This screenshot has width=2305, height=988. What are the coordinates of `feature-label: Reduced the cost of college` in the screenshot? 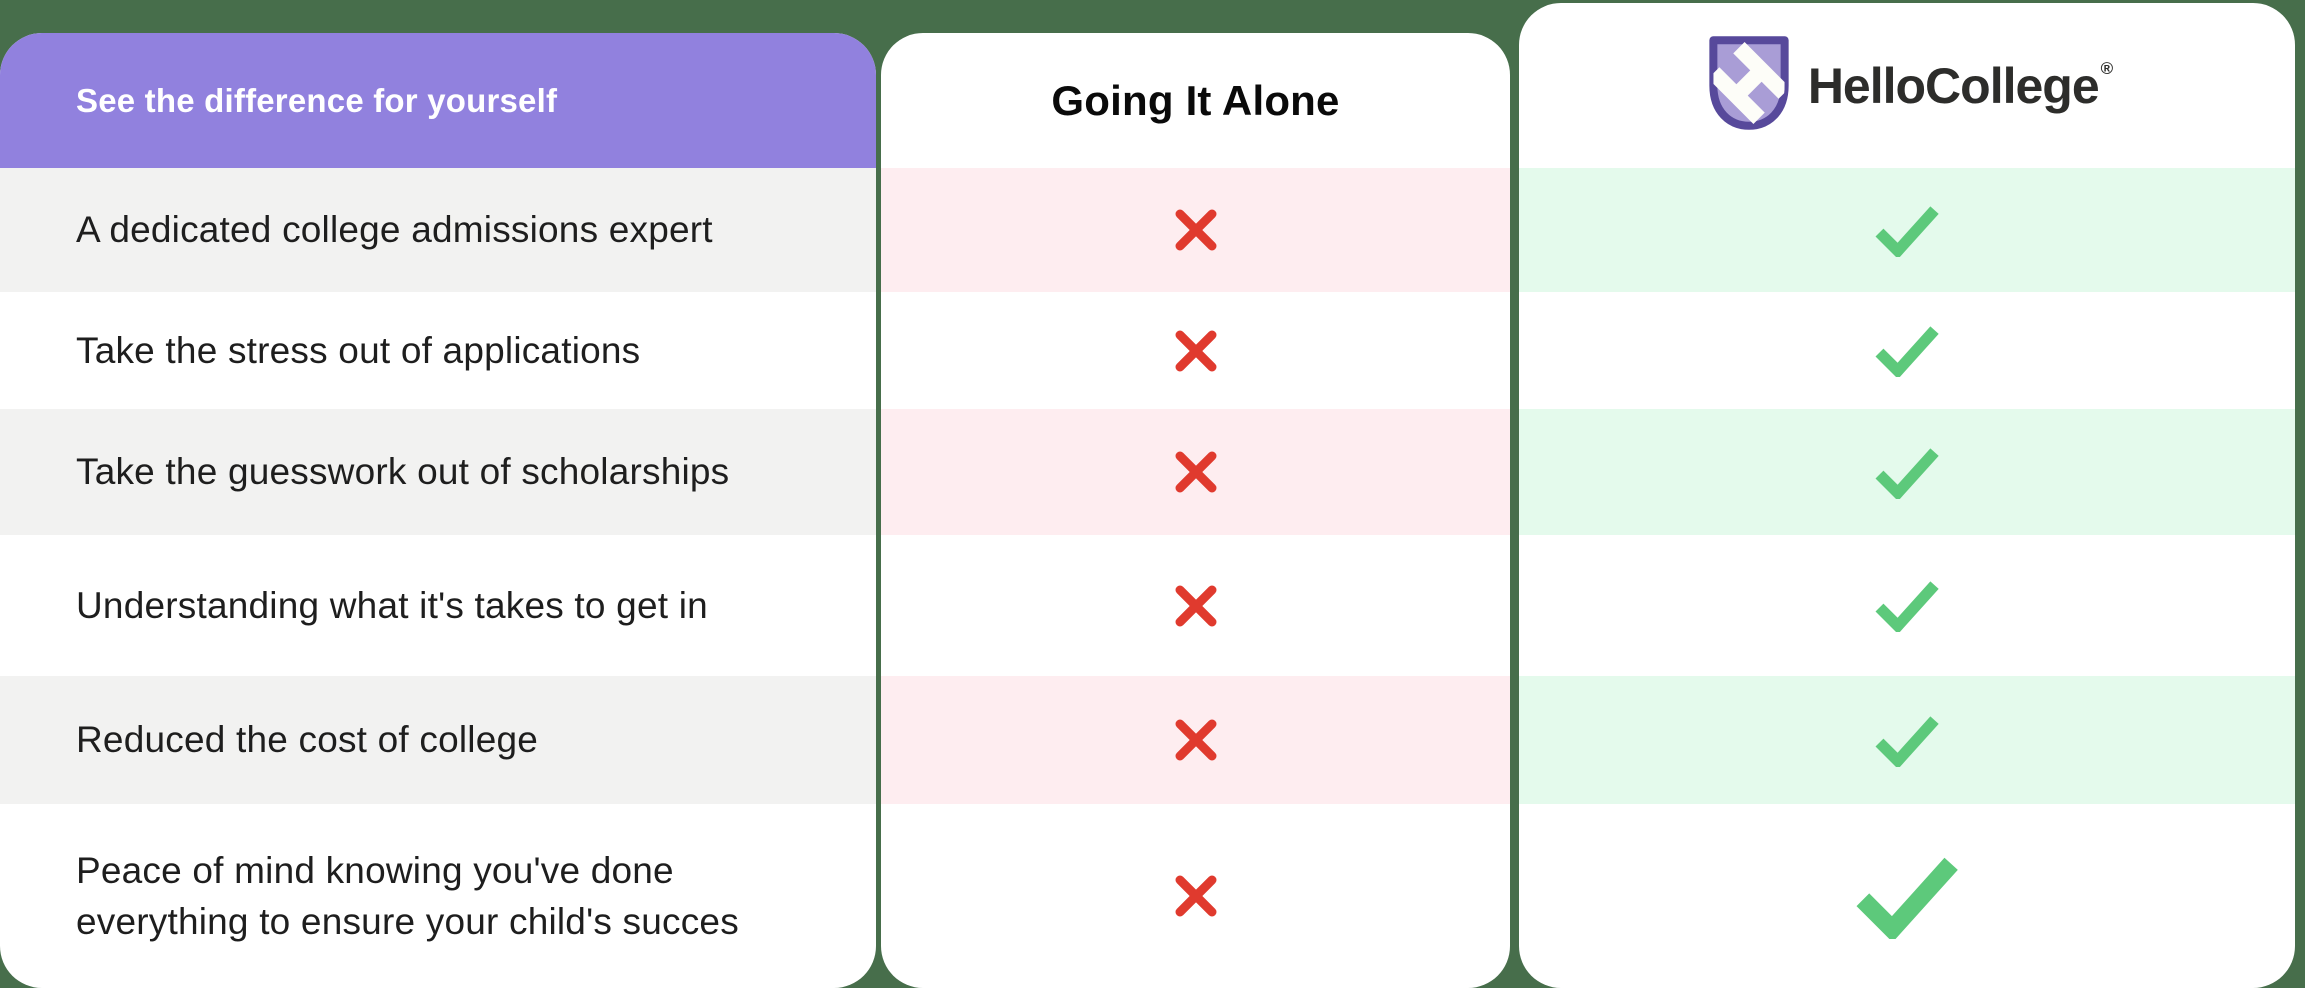 It's located at (307, 740).